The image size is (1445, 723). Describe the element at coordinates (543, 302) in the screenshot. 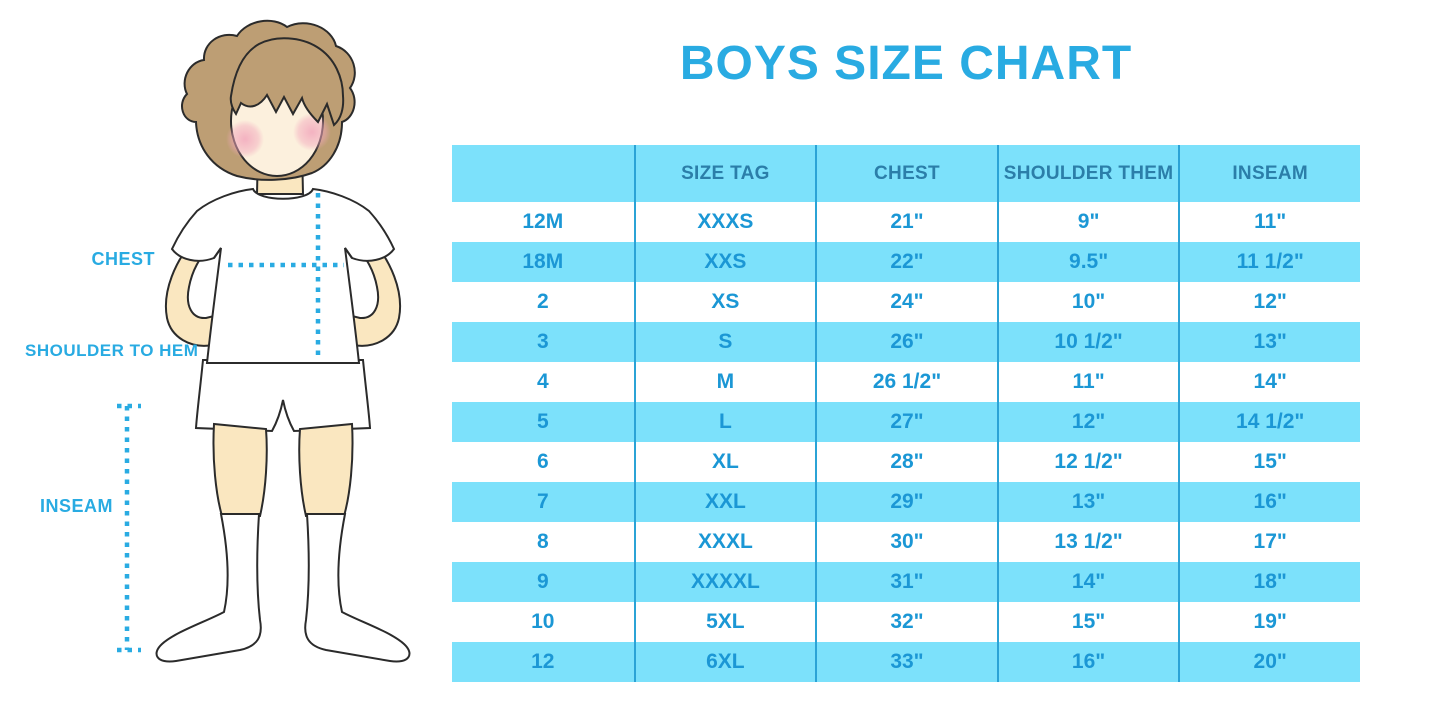

I see `table-cell: 2` at that location.